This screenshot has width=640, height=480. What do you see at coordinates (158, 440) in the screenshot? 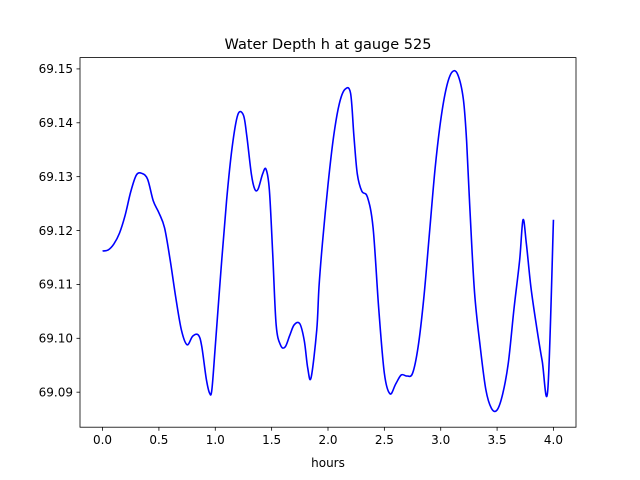
I see `x-tick-label: 0.5` at bounding box center [158, 440].